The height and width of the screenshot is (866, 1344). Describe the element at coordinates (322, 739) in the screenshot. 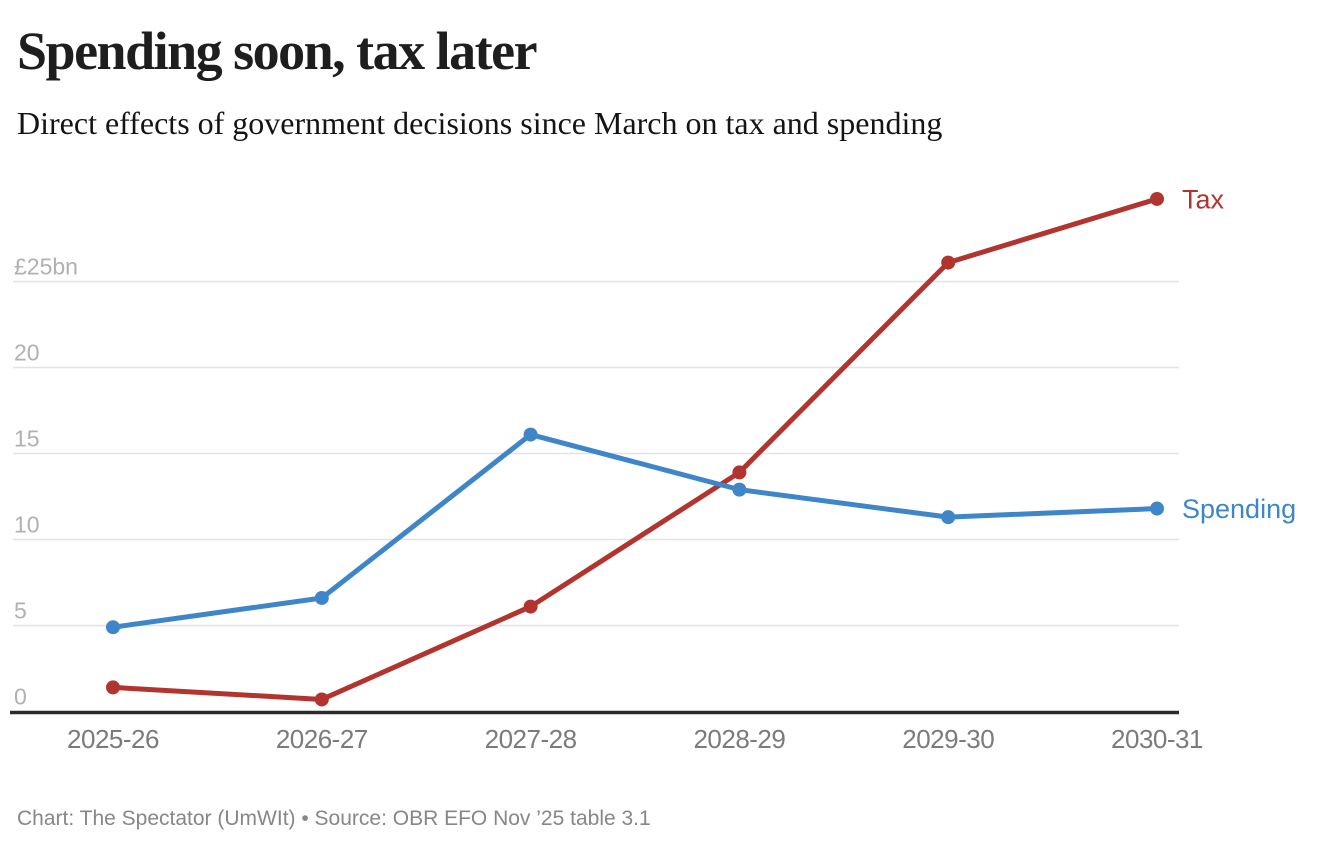

I see `x-tick-label-2026-27: 2026-27` at that location.